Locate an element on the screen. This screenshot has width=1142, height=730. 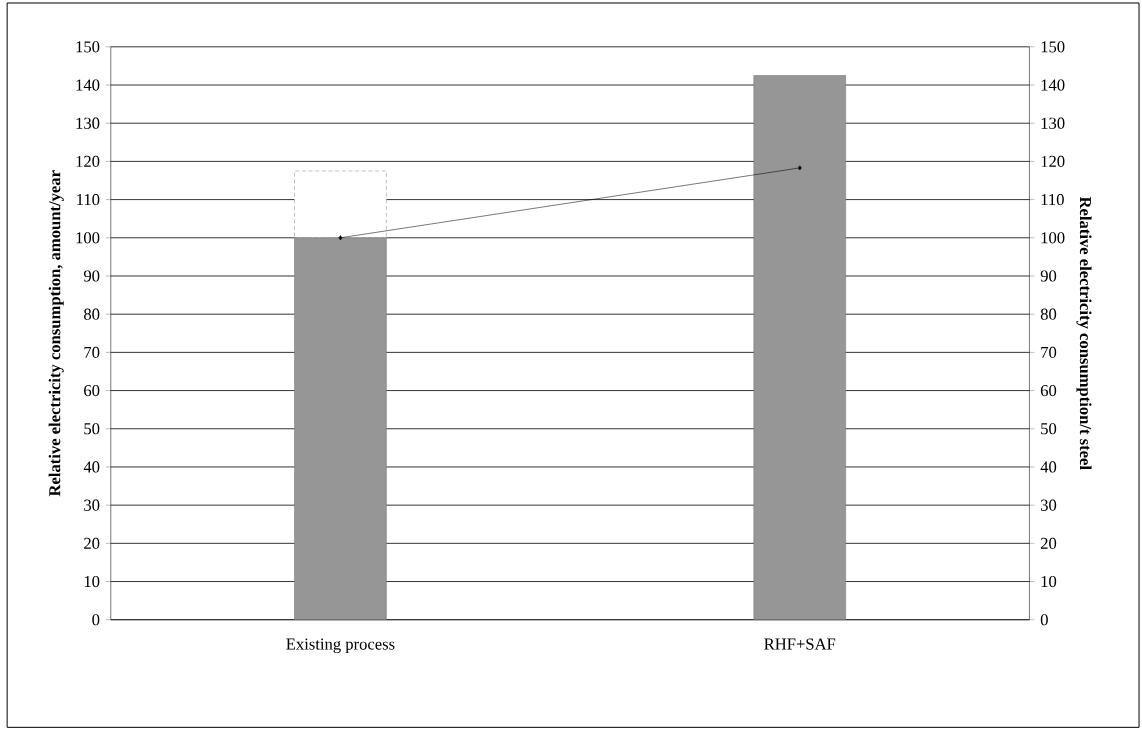
y2-tick-label: 40 is located at coordinates (1048, 467).